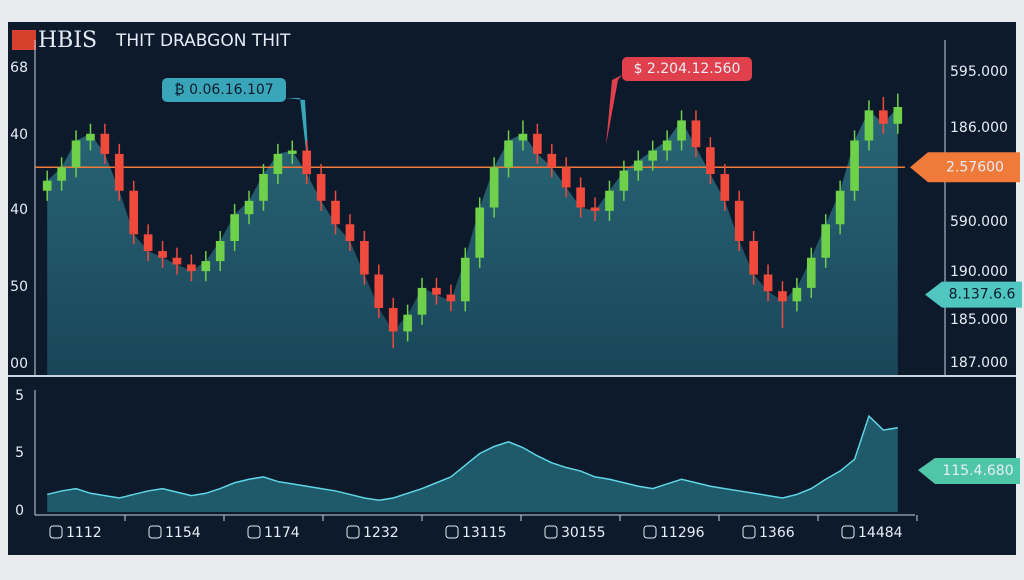 The image size is (1024, 580). What do you see at coordinates (583, 533) in the screenshot?
I see `x-label: 30155` at bounding box center [583, 533].